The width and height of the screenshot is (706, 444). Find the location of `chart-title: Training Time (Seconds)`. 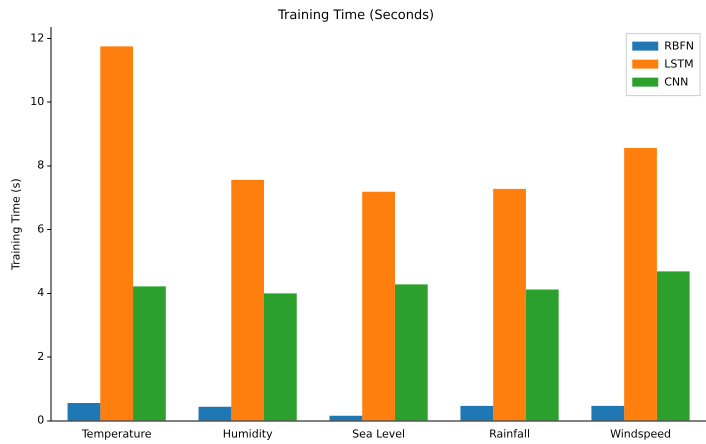

chart-title: Training Time (Seconds) is located at coordinates (355, 16).